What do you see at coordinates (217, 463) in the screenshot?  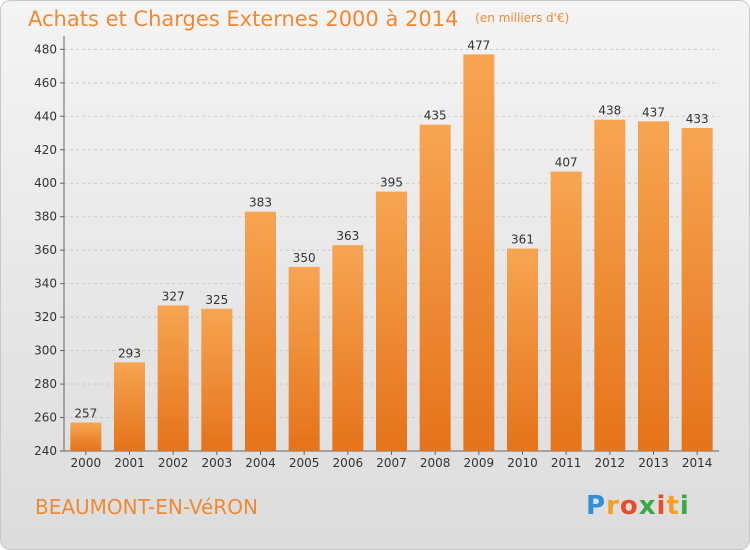 I see `x-tick-label: 2003` at bounding box center [217, 463].